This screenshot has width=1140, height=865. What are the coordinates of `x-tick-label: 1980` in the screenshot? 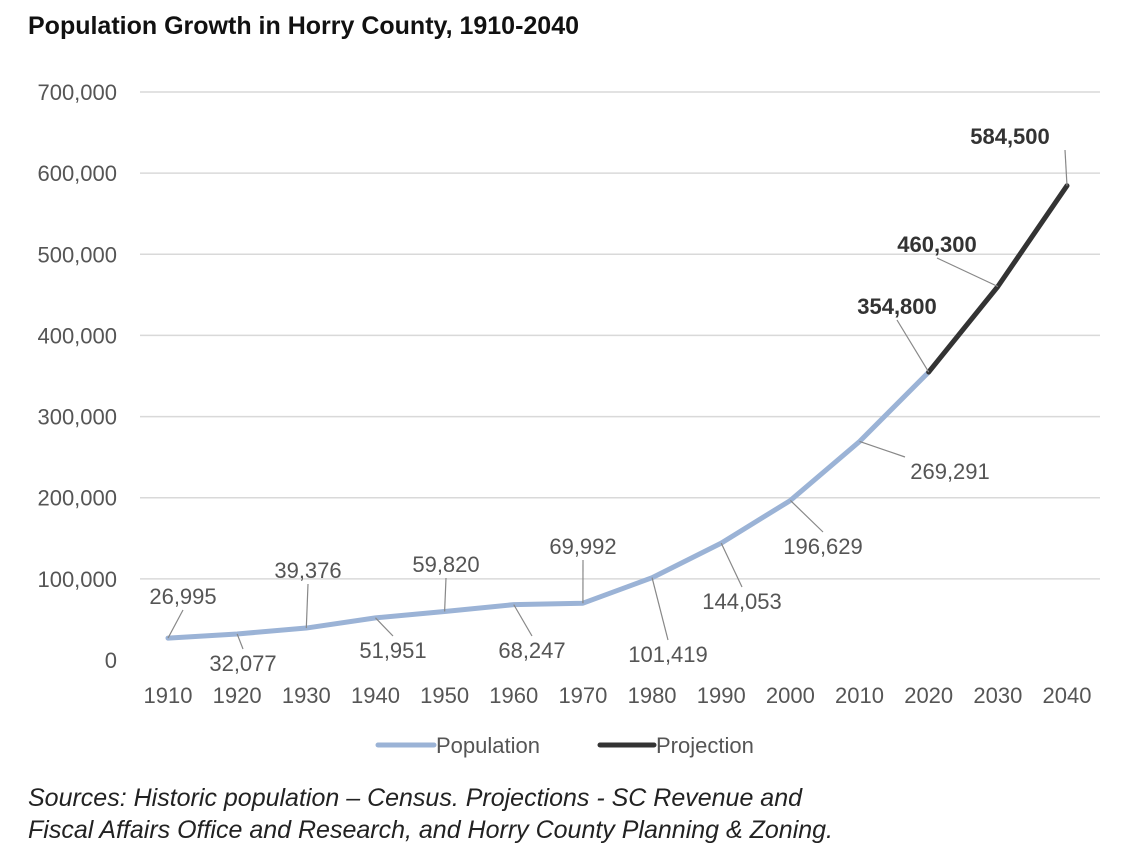 It's located at (652, 695).